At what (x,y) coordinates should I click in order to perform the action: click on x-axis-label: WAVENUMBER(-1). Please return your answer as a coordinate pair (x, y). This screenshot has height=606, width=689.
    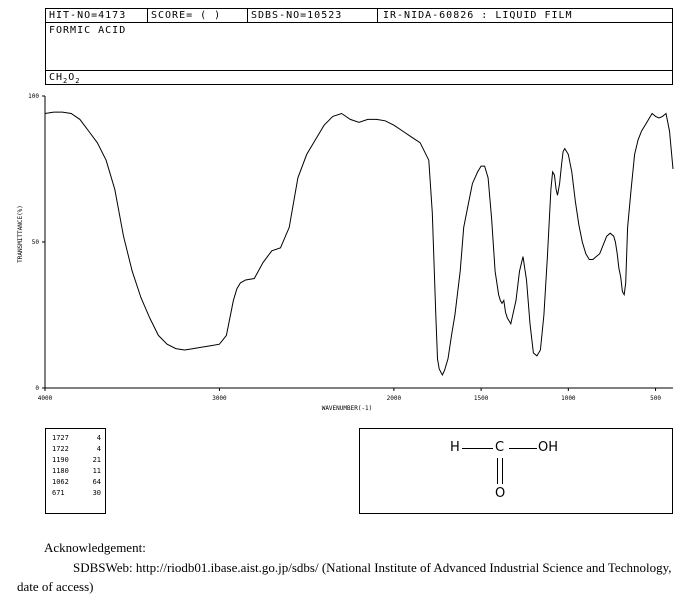
    Looking at the image, I should click on (347, 408).